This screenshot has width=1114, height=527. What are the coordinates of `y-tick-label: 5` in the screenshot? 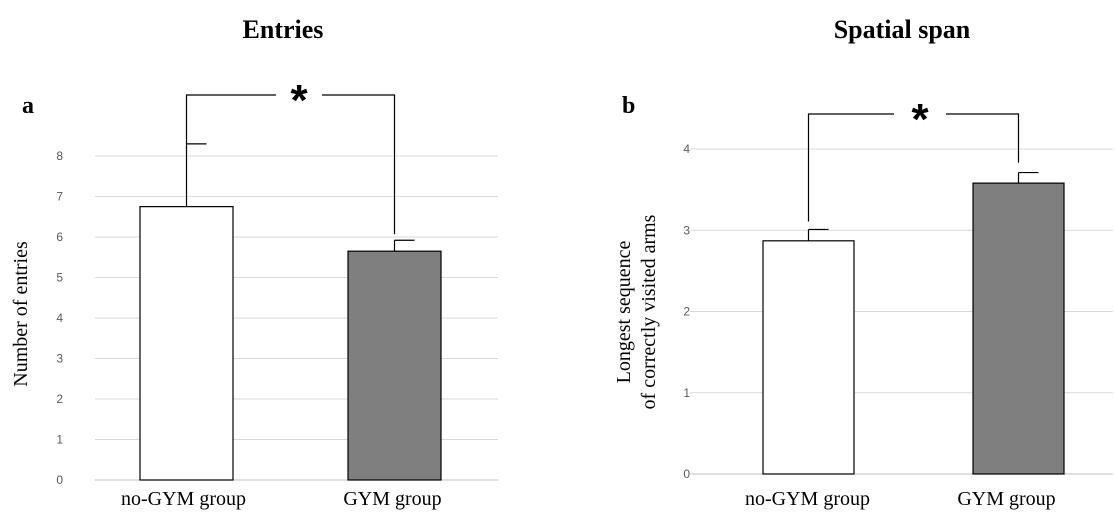 It's located at (59, 278).